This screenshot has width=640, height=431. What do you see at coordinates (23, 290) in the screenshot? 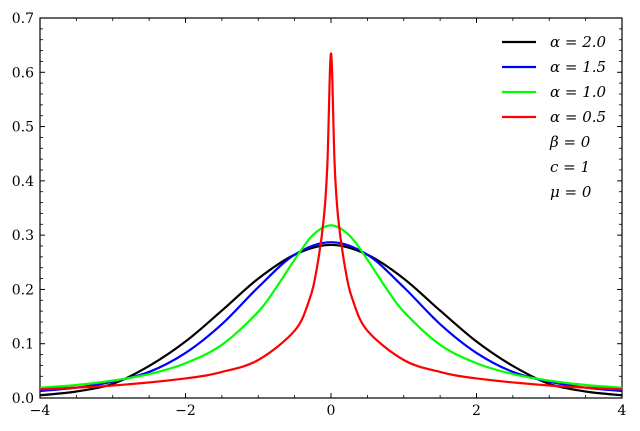
I see `y-tick-label: 0.2` at bounding box center [23, 290].